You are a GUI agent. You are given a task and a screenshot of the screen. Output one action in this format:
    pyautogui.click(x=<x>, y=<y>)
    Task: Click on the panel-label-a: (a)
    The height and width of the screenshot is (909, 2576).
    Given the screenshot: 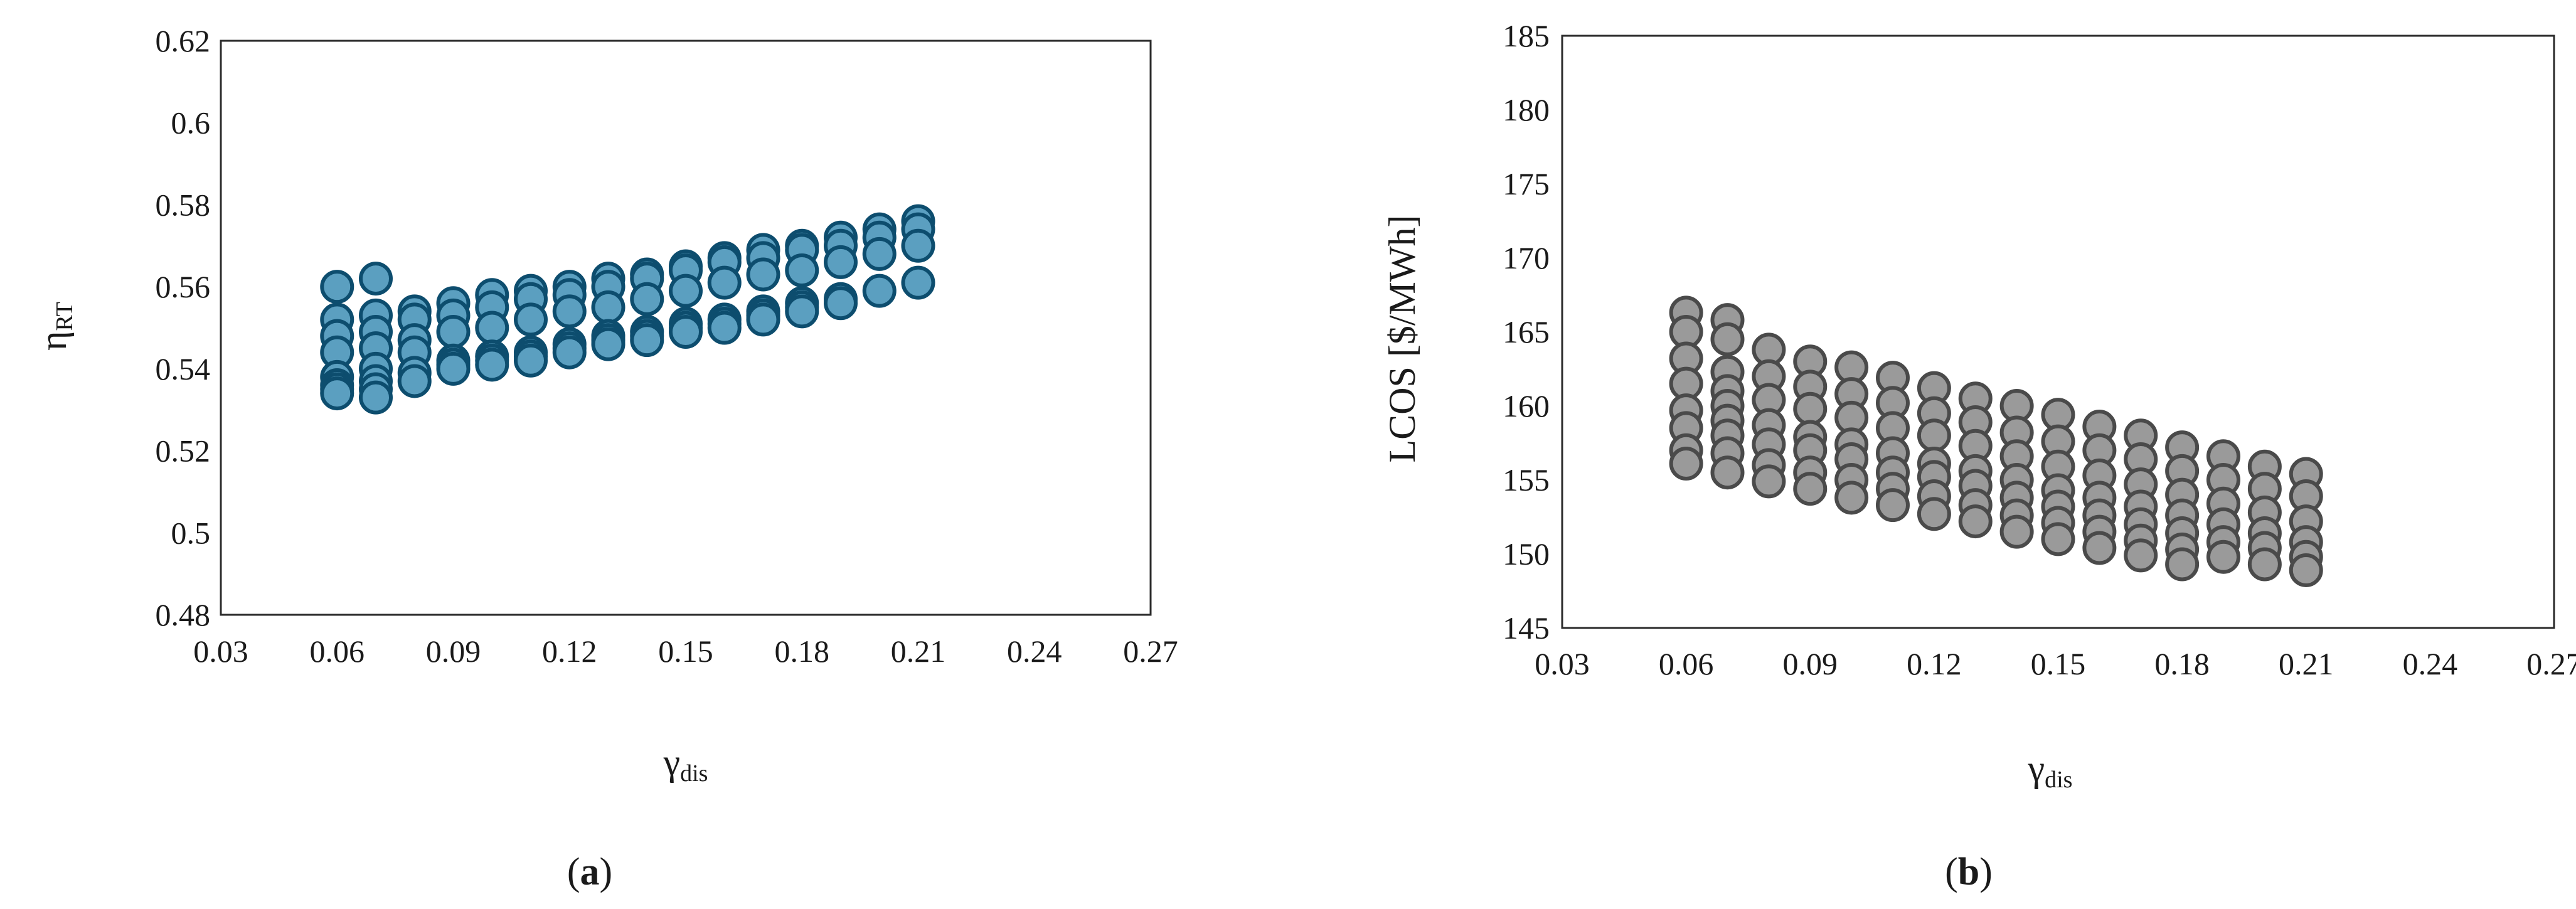 What is the action you would take?
    pyautogui.click(x=589, y=872)
    